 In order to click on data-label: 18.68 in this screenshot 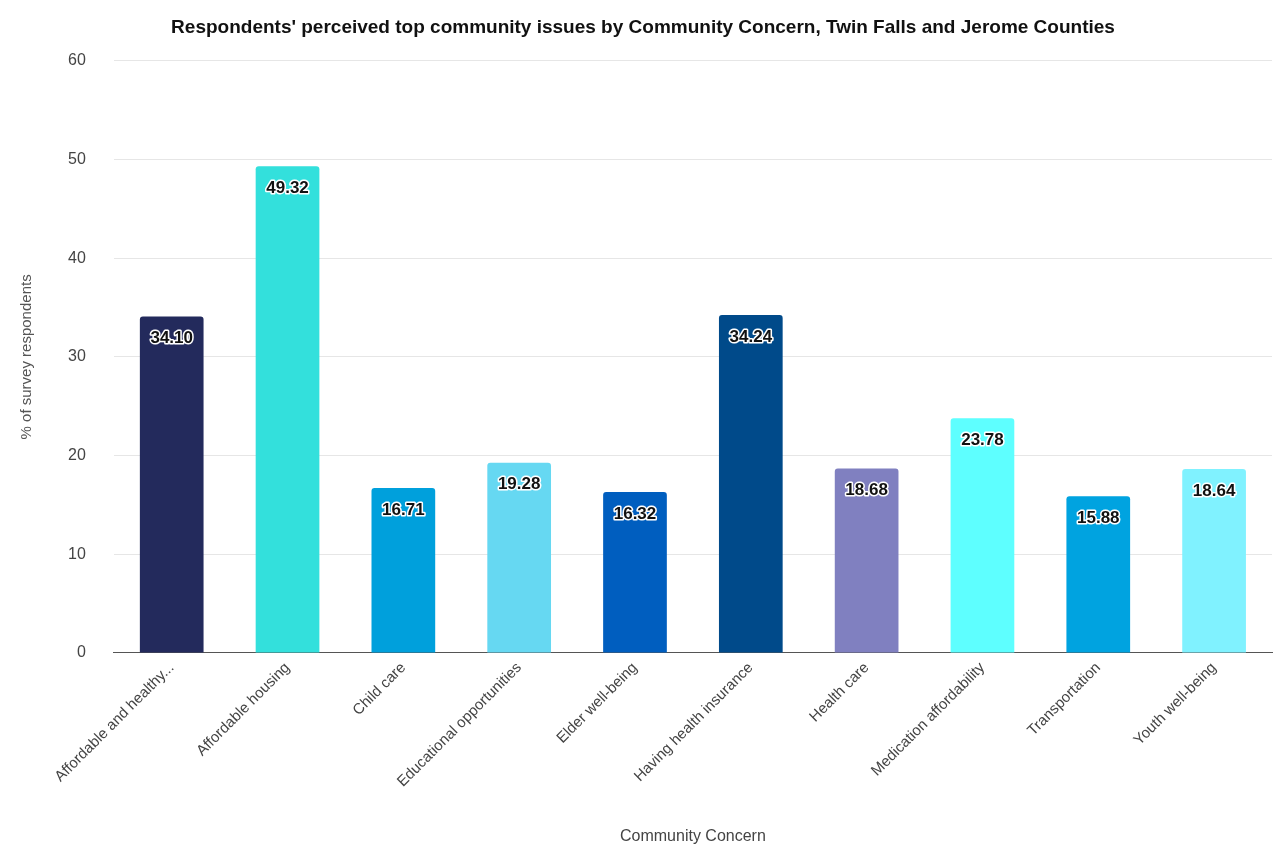, I will do `click(866, 490)`.